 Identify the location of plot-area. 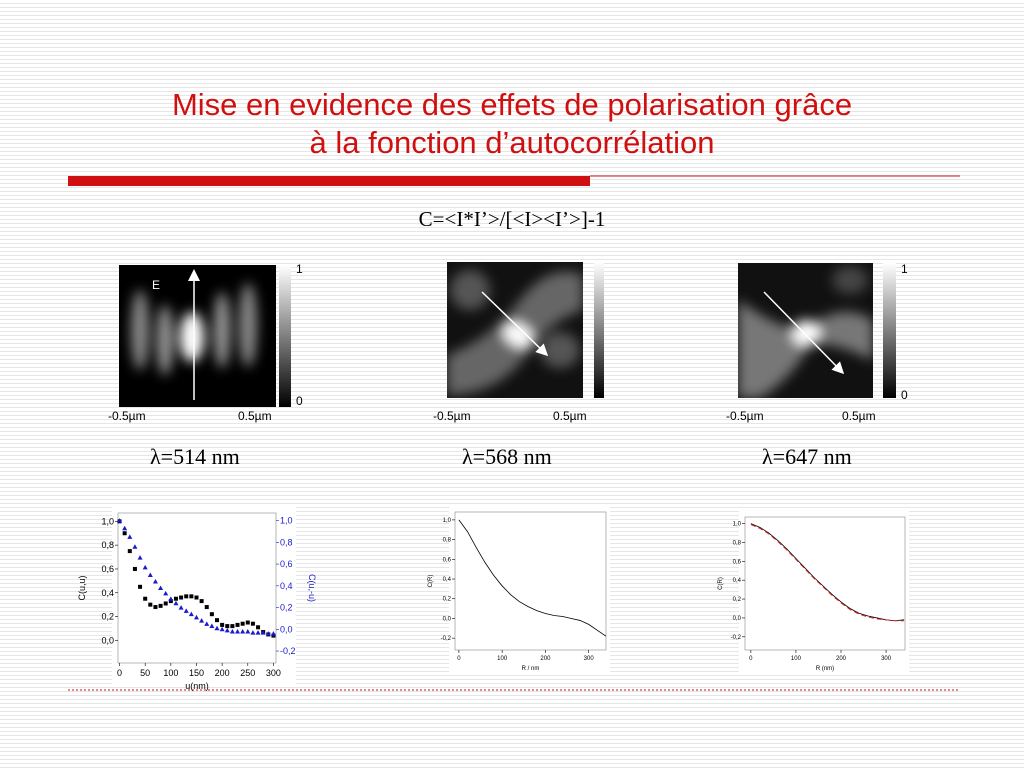
(530, 581).